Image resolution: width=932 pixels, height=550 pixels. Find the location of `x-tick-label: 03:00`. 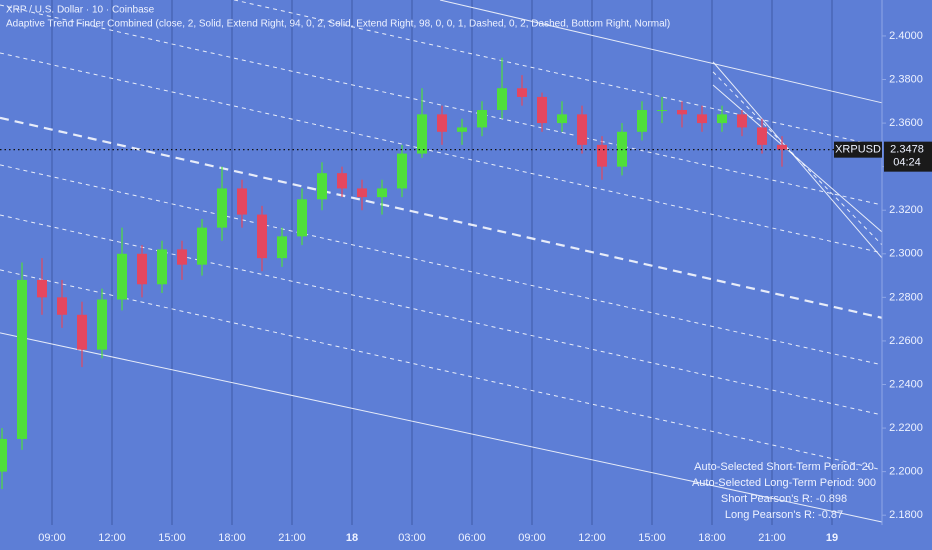

x-tick-label: 03:00 is located at coordinates (412, 538).